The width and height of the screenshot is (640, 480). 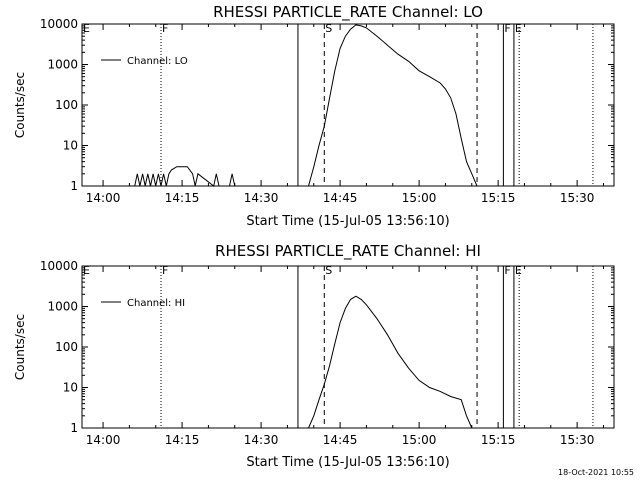 I want to click on chart-title: RHESSI PARTICLE_RATE Channel: HI, so click(x=348, y=251).